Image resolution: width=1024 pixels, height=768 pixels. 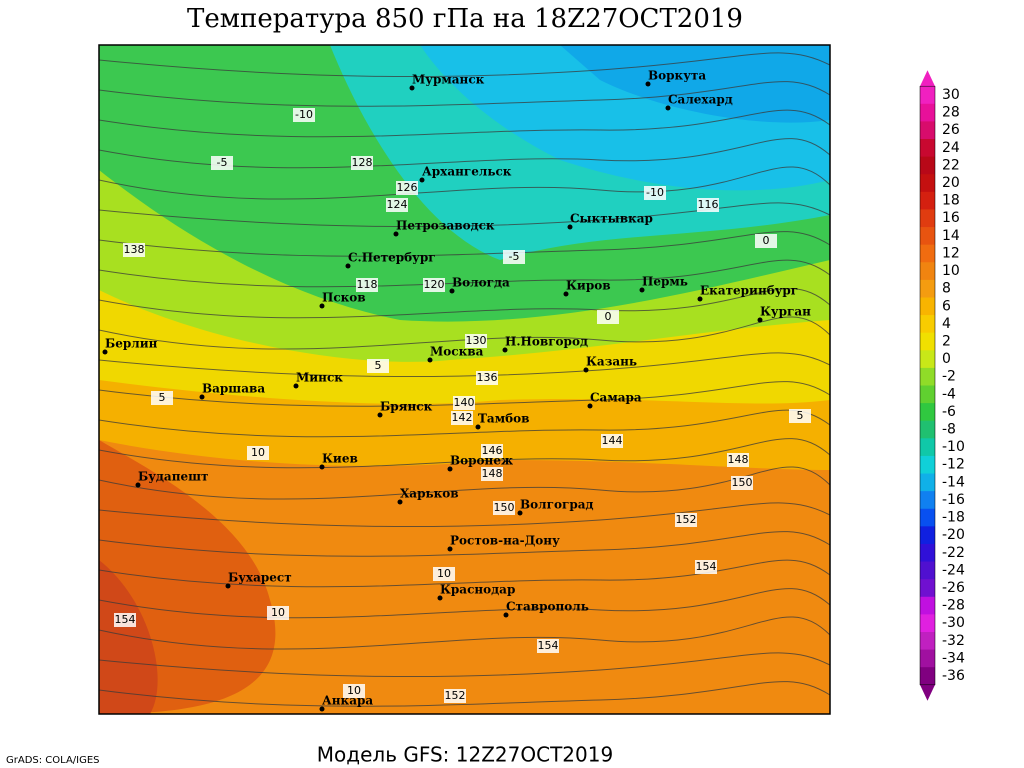 What do you see at coordinates (465, 755) in the screenshot?
I see `footer: Модель GFS: 12Z27OCT2019` at bounding box center [465, 755].